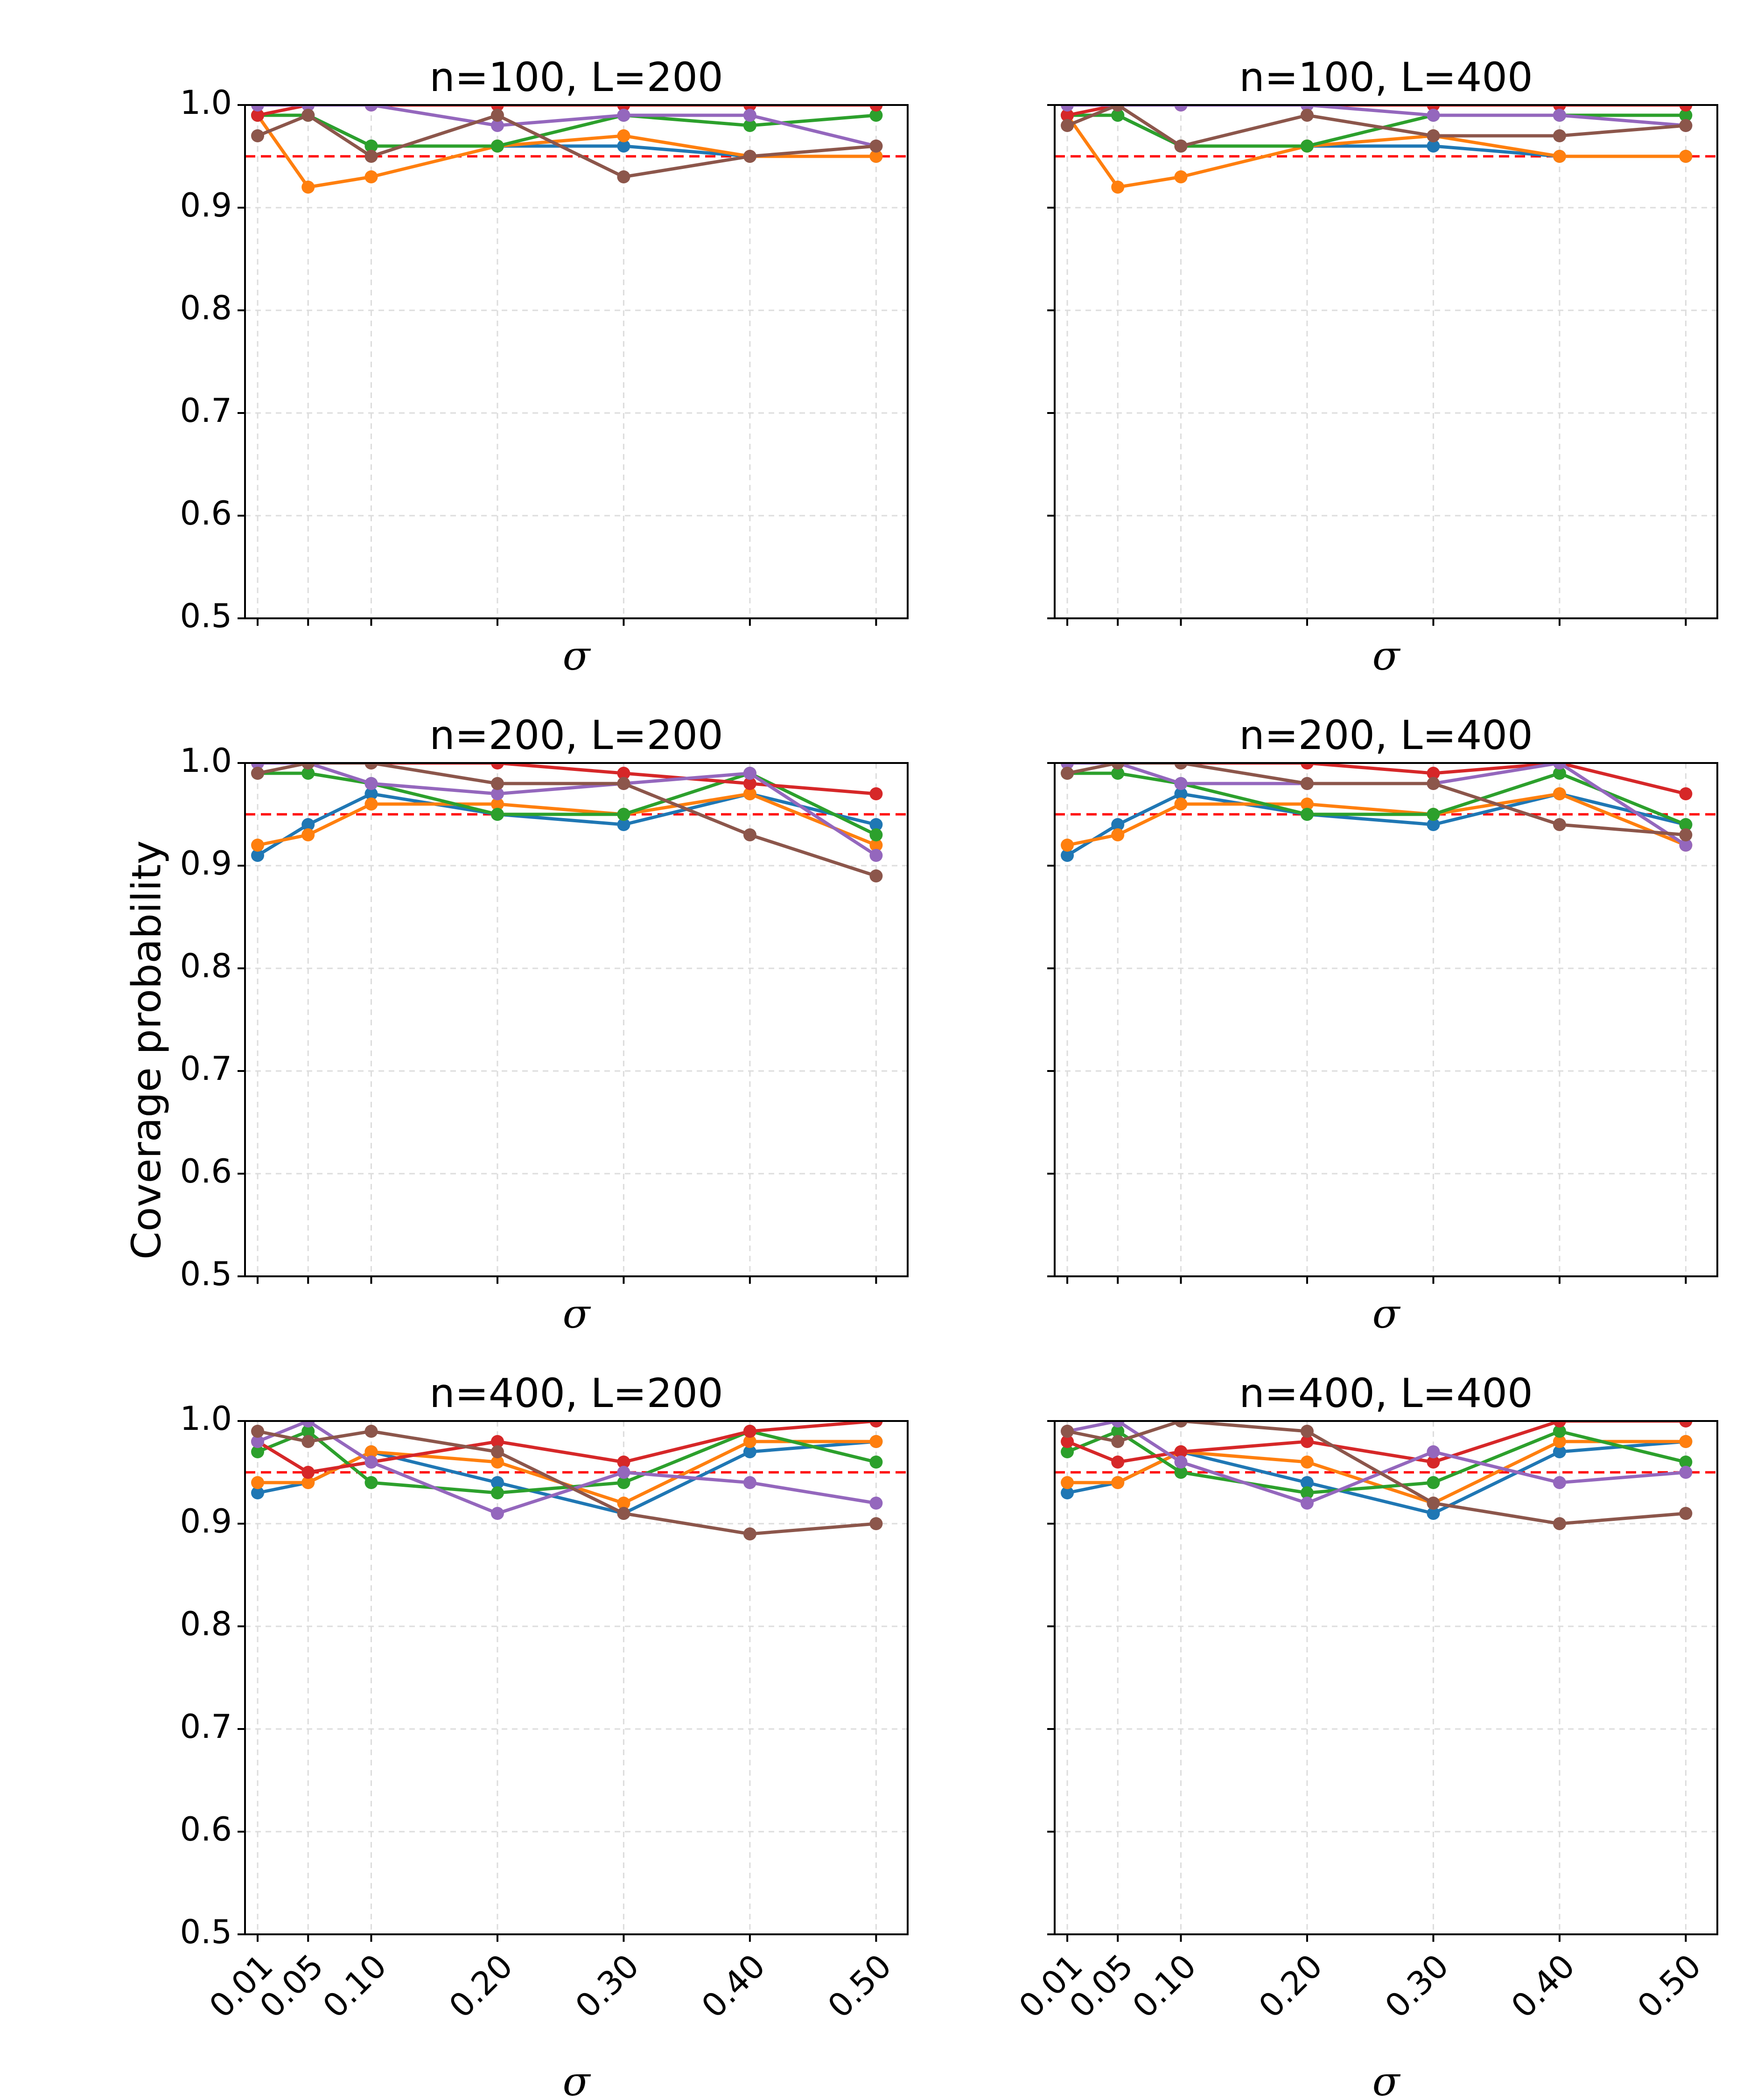  I want to click on y-tick-label: 1.0, so click(206, 1419).